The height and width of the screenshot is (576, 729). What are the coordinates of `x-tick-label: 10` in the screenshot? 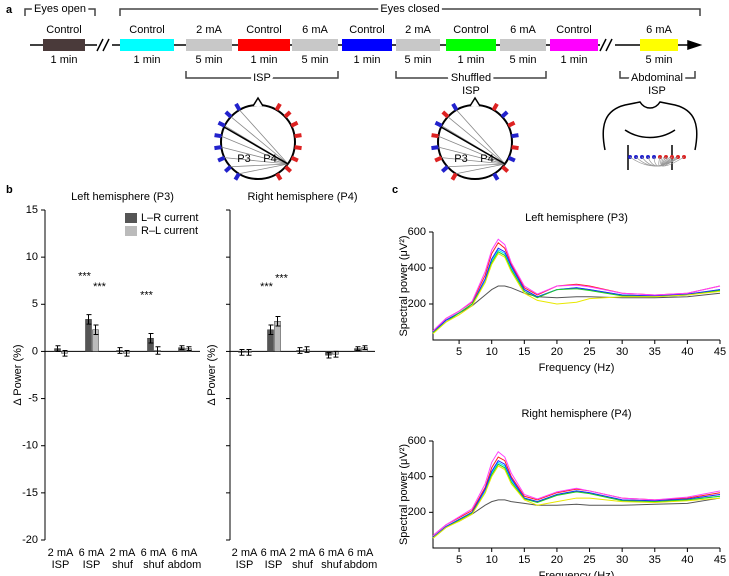 It's located at (492, 352).